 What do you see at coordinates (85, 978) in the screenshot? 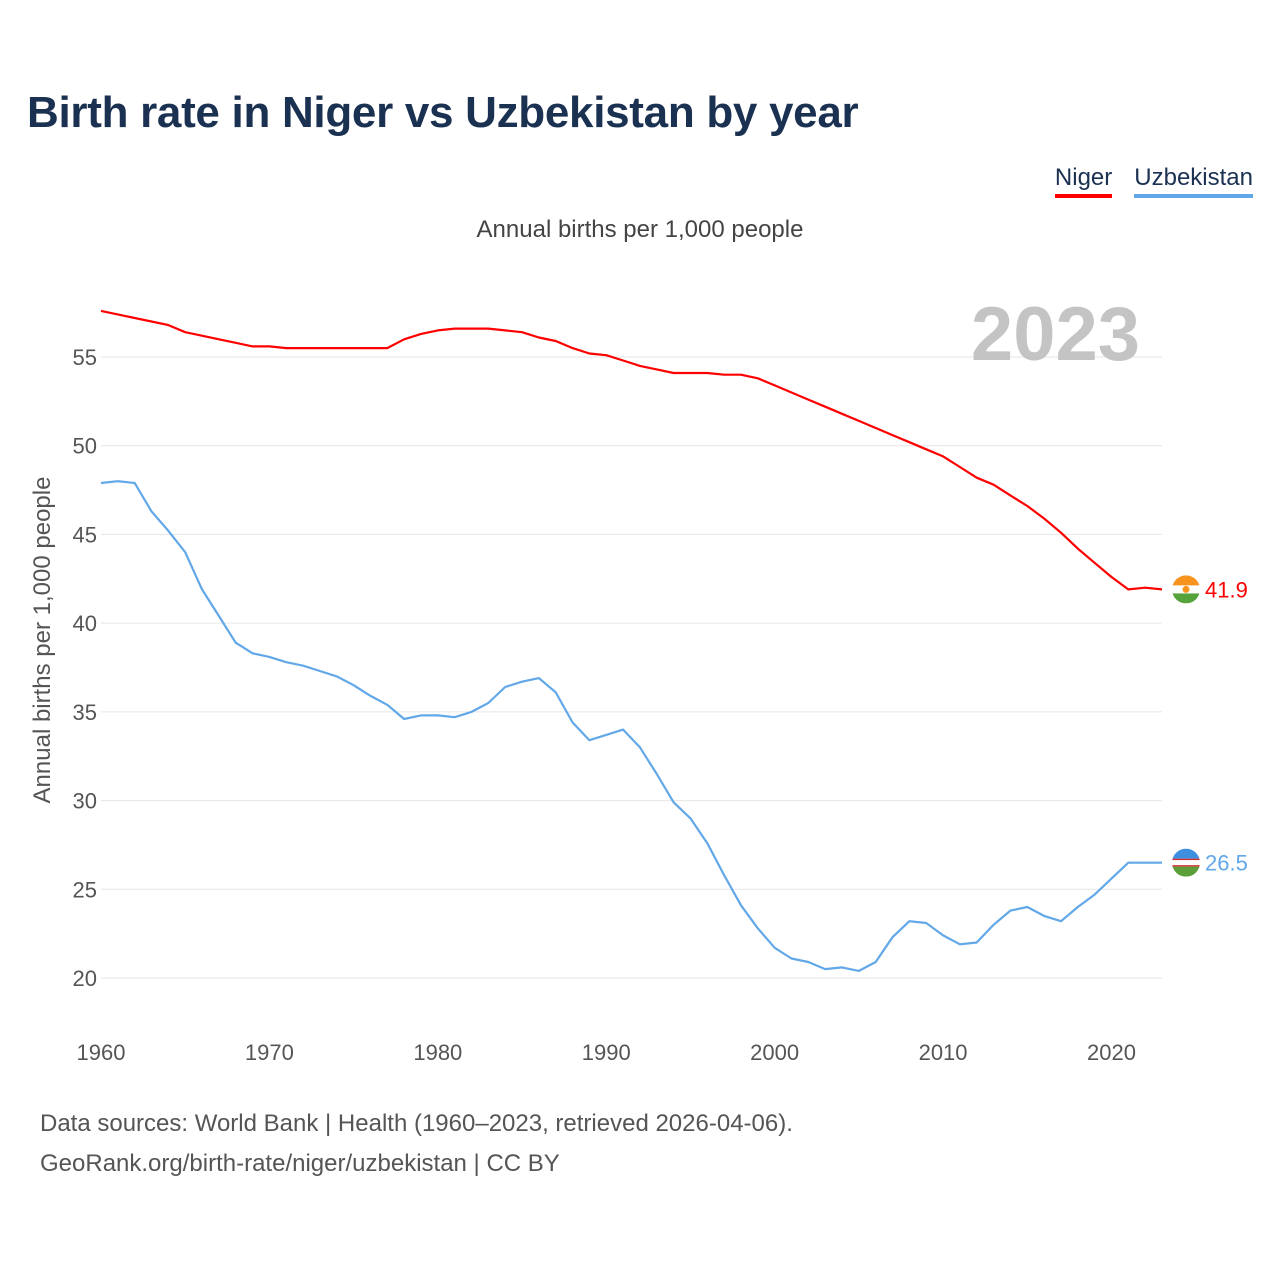
I see `y-tick-label: 20` at bounding box center [85, 978].